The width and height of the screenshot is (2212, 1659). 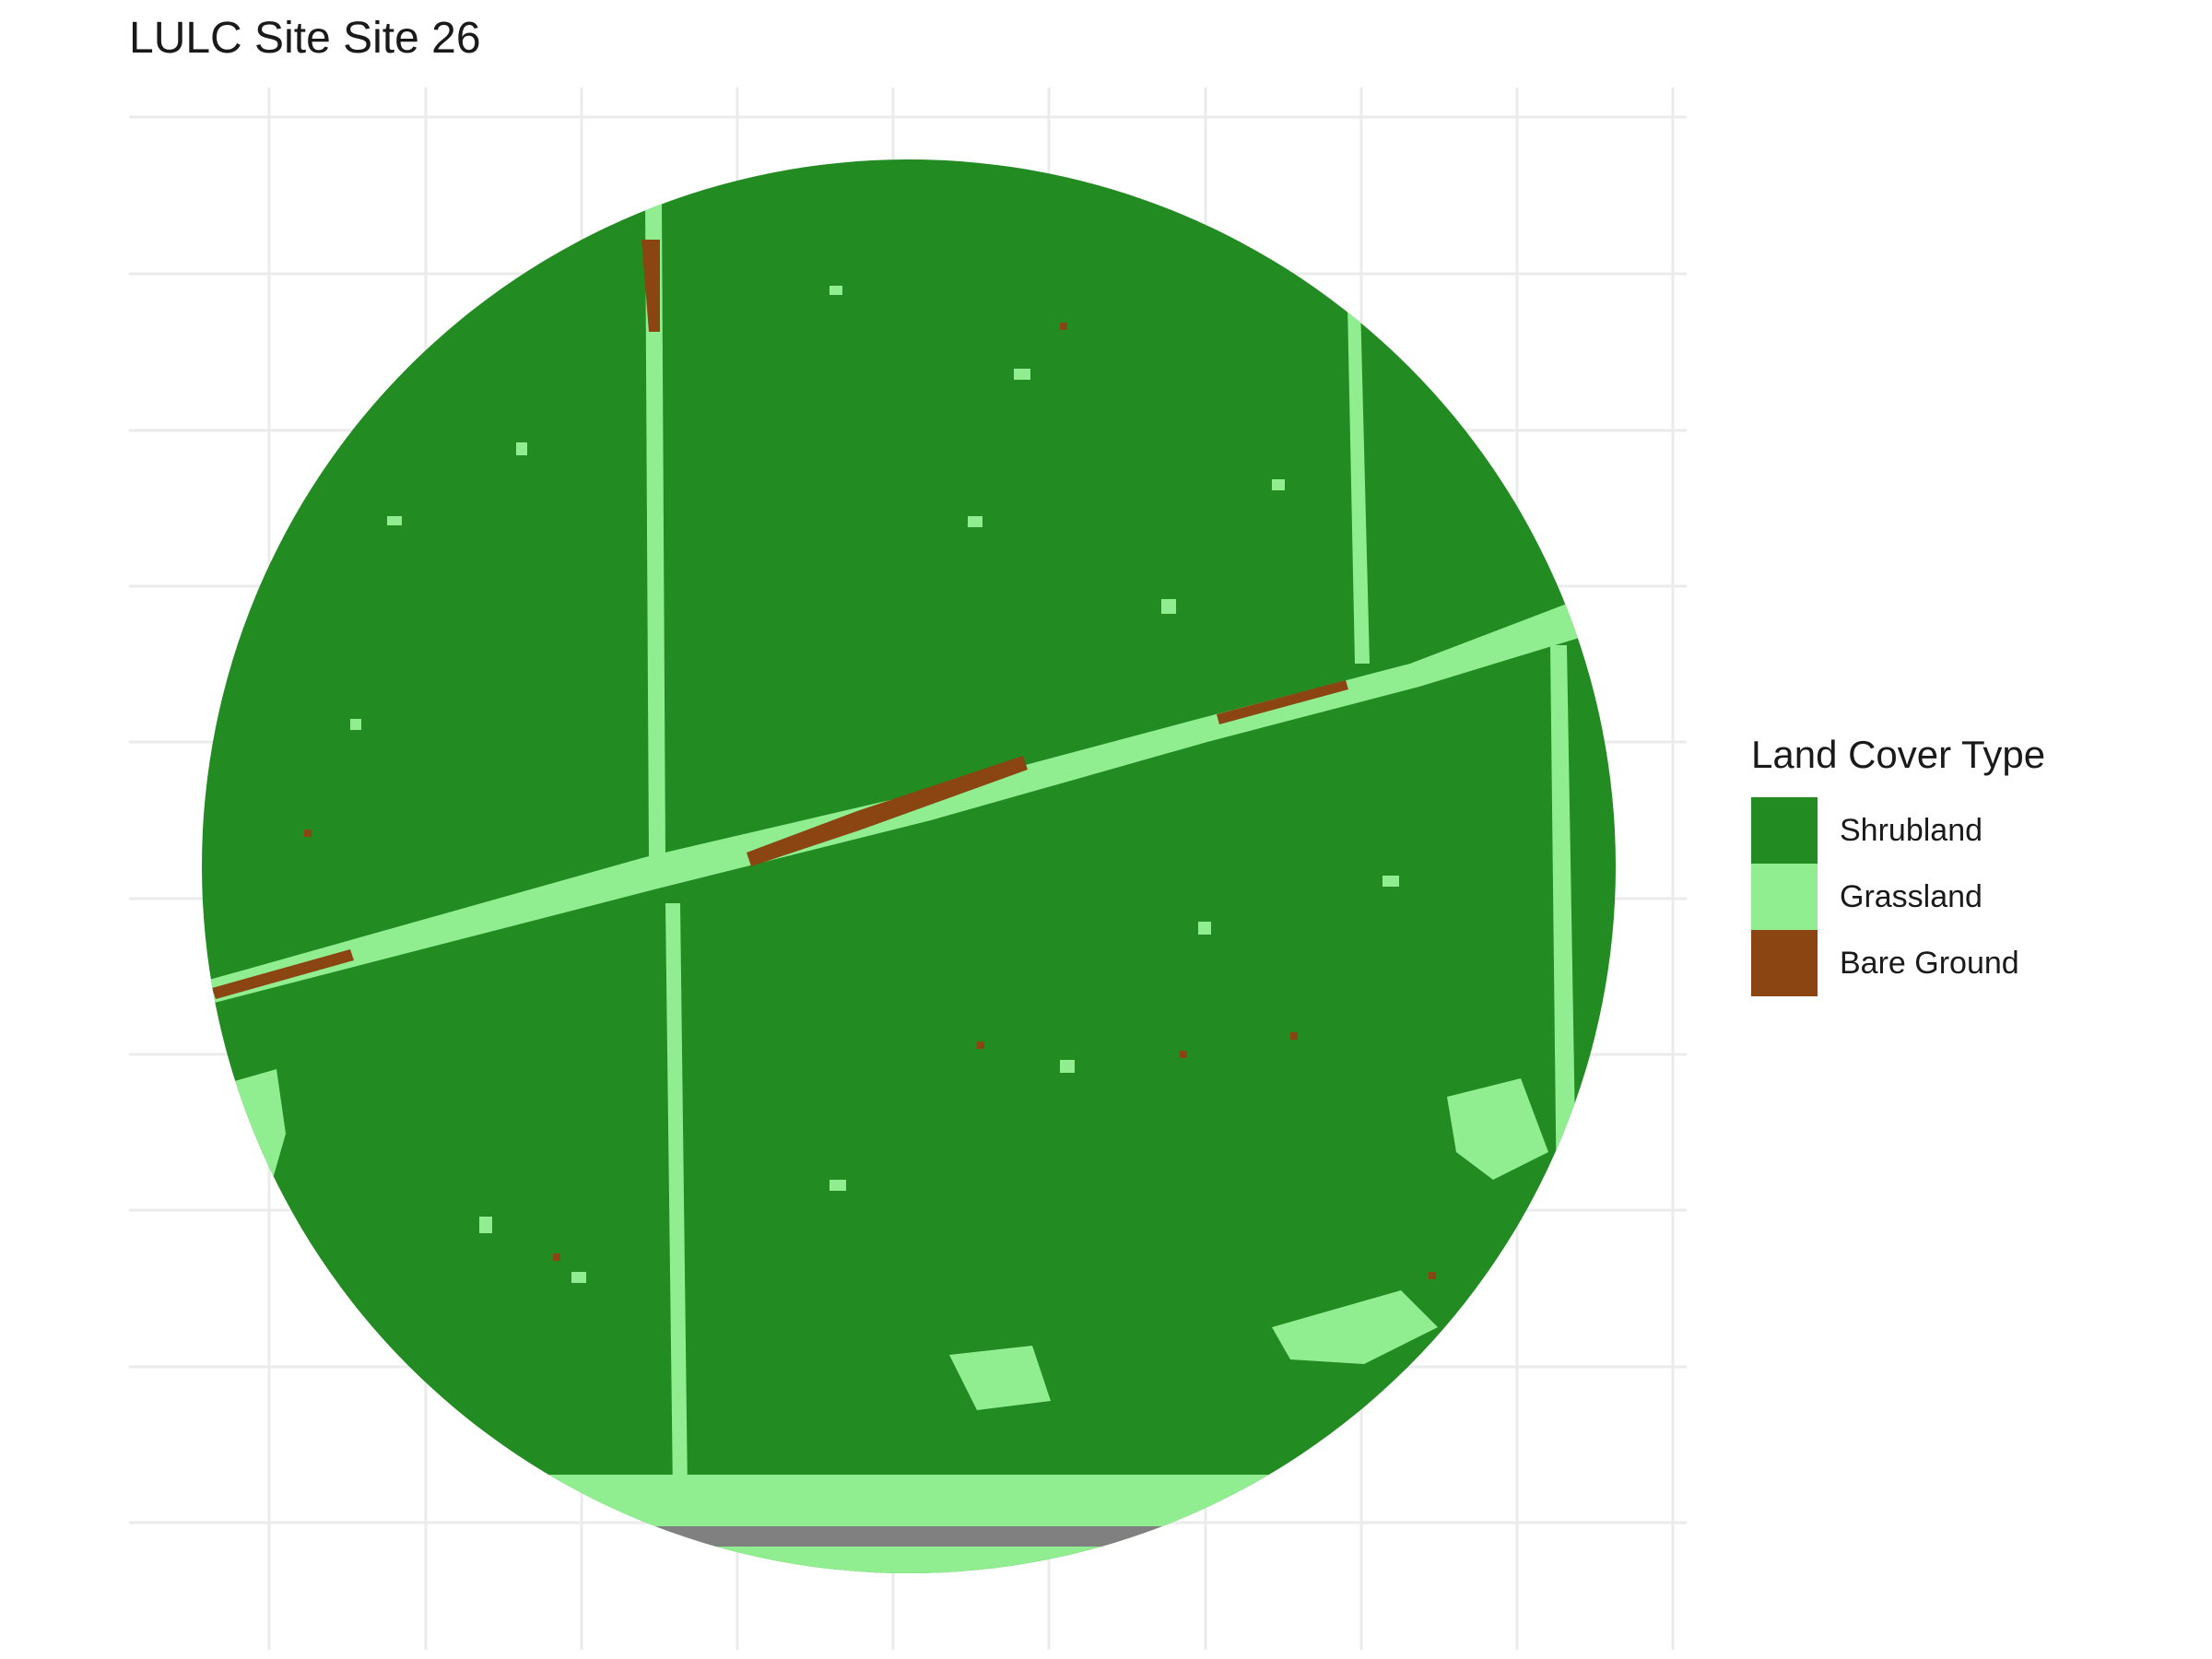 I want to click on legend-label-shrubland: Shrubland, so click(x=1911, y=830).